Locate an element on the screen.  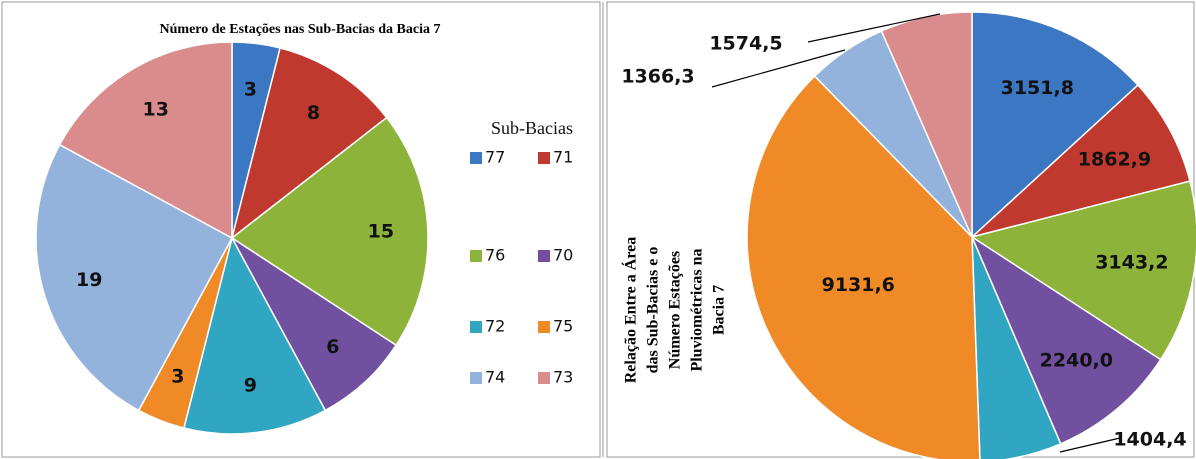
data-label: 1404,4 is located at coordinates (1149, 440).